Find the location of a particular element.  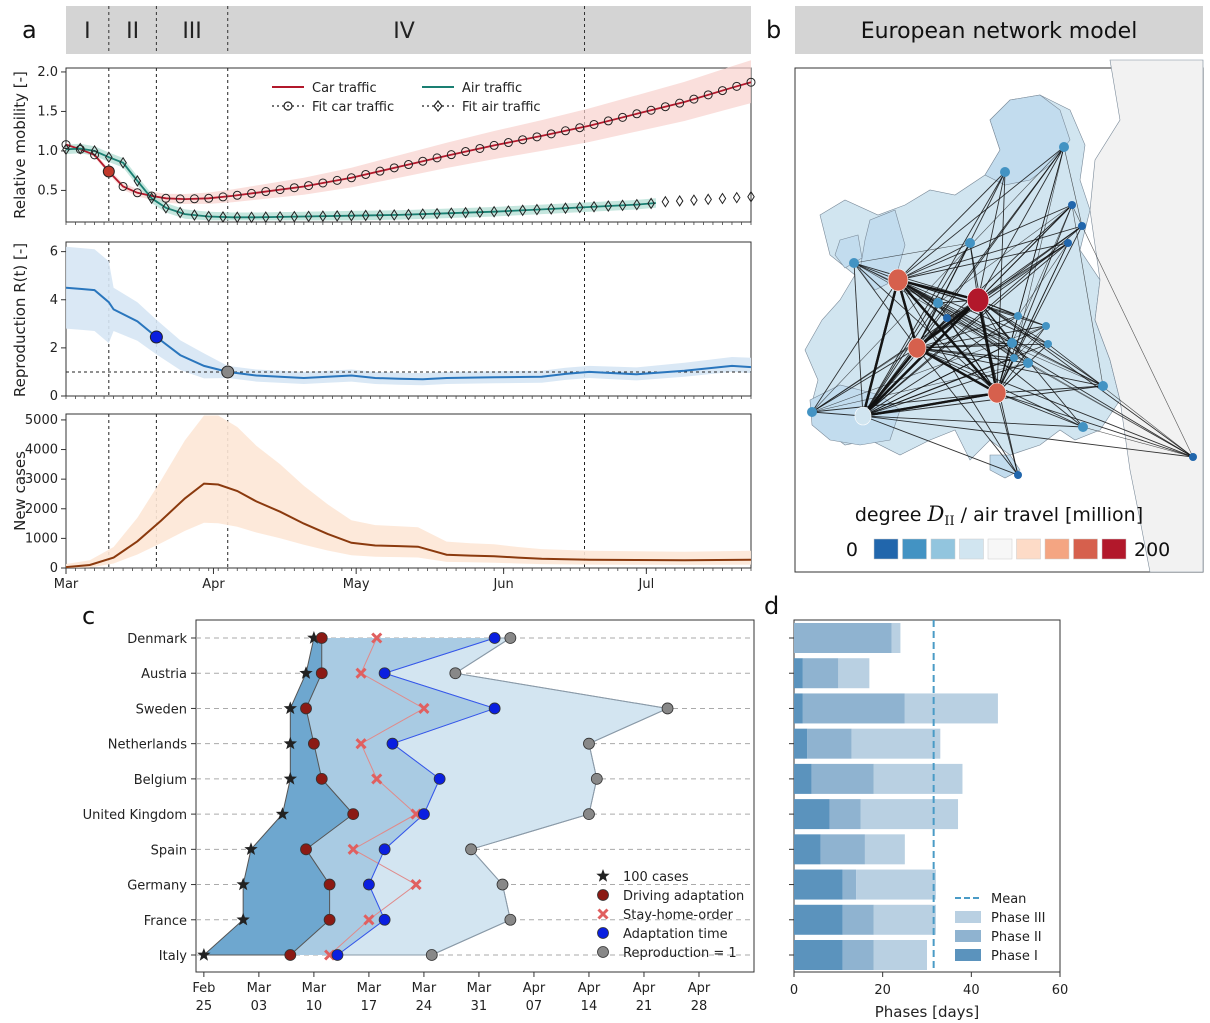

driving-adaptation-point is located at coordinates (108, 171).